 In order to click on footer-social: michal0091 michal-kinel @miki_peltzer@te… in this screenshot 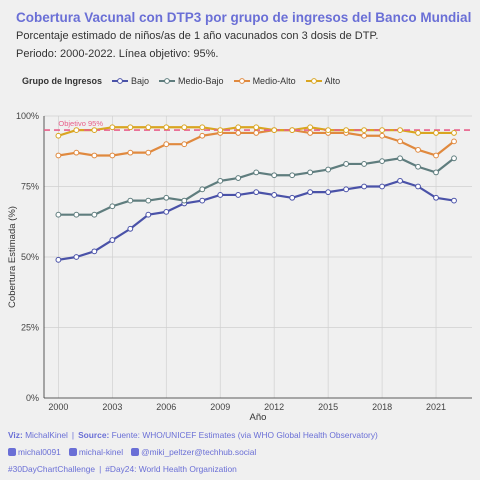, I will do `click(132, 452)`.